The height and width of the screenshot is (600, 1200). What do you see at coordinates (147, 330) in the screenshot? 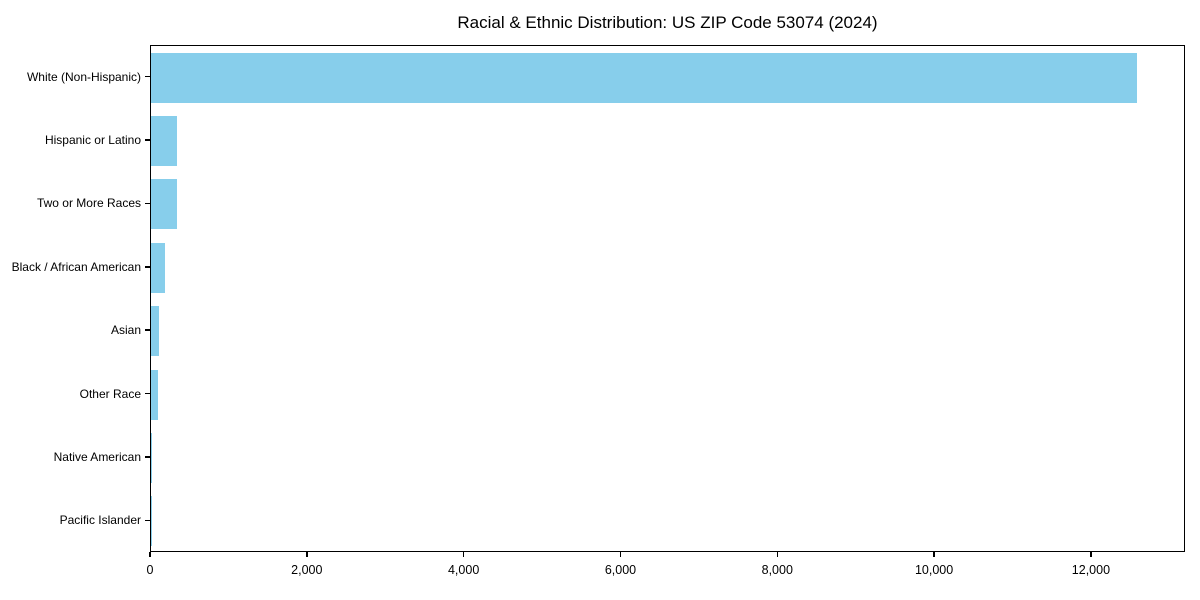
I see `y-tick-asian` at bounding box center [147, 330].